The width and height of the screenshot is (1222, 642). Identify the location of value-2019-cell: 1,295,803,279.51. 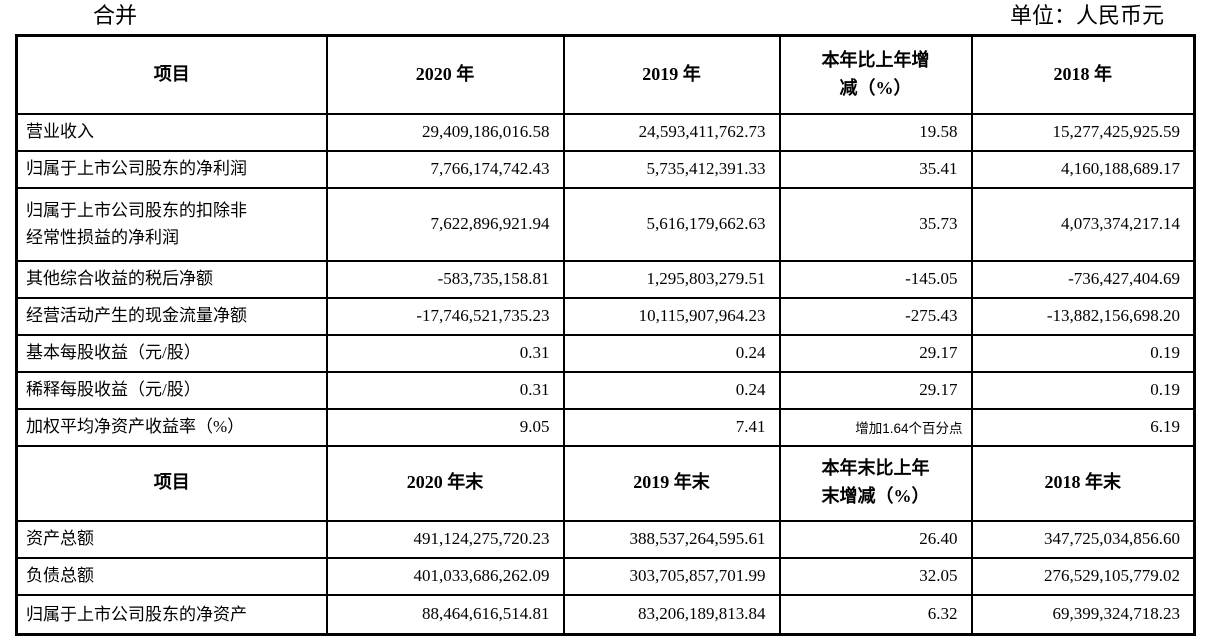
(671, 279).